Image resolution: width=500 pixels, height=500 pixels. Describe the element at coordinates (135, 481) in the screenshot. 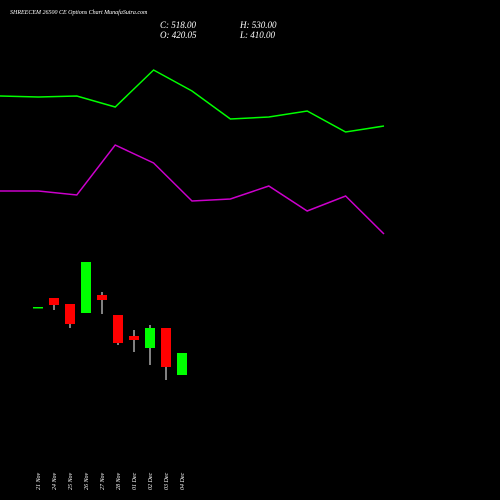

I see `x-tick-label: 01 Dec` at that location.